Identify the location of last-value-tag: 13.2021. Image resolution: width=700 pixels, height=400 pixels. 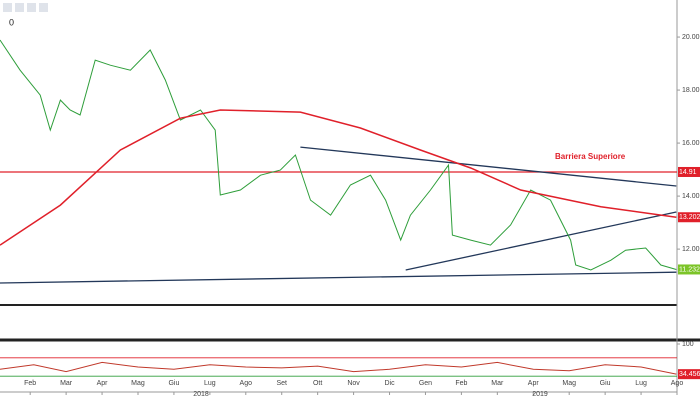
(689, 217).